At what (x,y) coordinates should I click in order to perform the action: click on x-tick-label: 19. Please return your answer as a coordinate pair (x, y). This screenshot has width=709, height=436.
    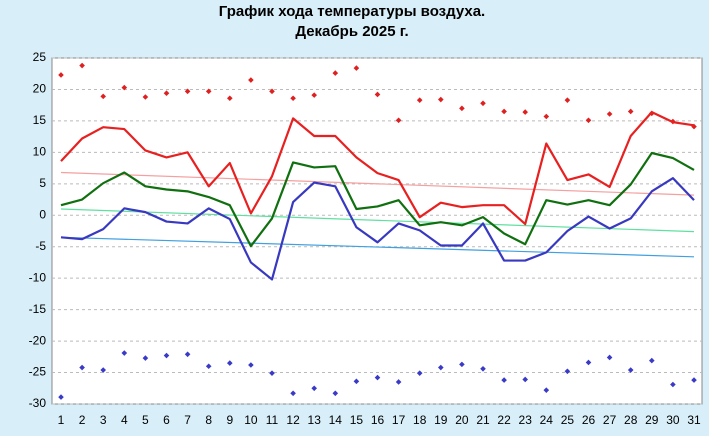
    Looking at the image, I should click on (441, 420).